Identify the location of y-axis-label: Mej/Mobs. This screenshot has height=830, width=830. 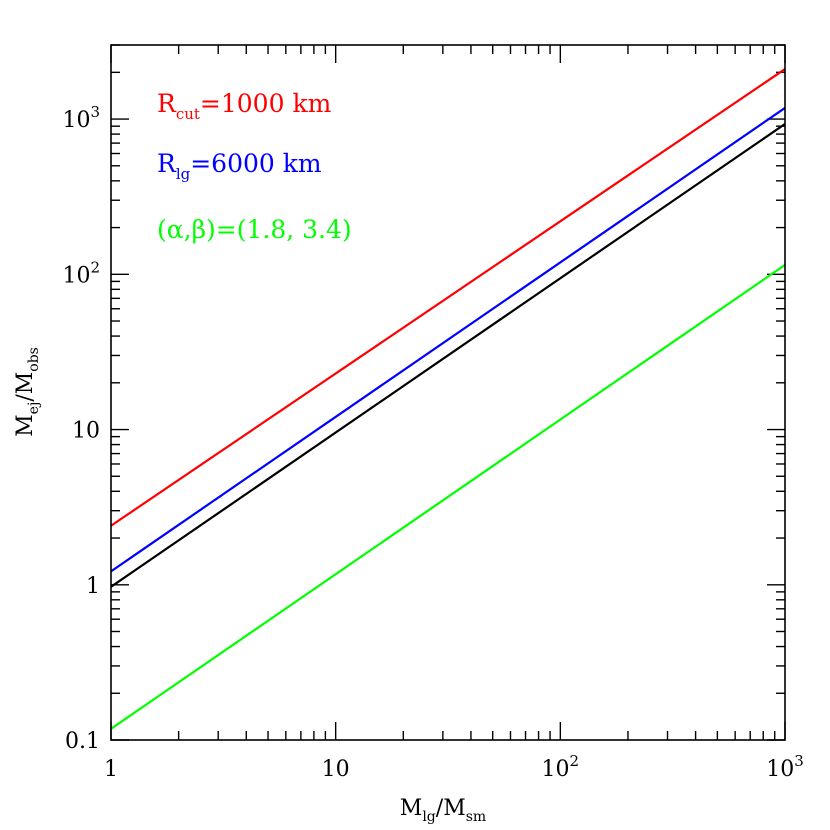
(27, 392).